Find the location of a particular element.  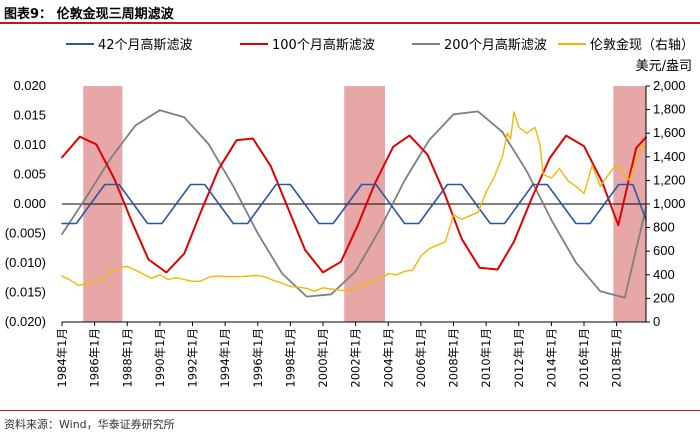

right-axis-tick-label: 0 is located at coordinates (656, 321).